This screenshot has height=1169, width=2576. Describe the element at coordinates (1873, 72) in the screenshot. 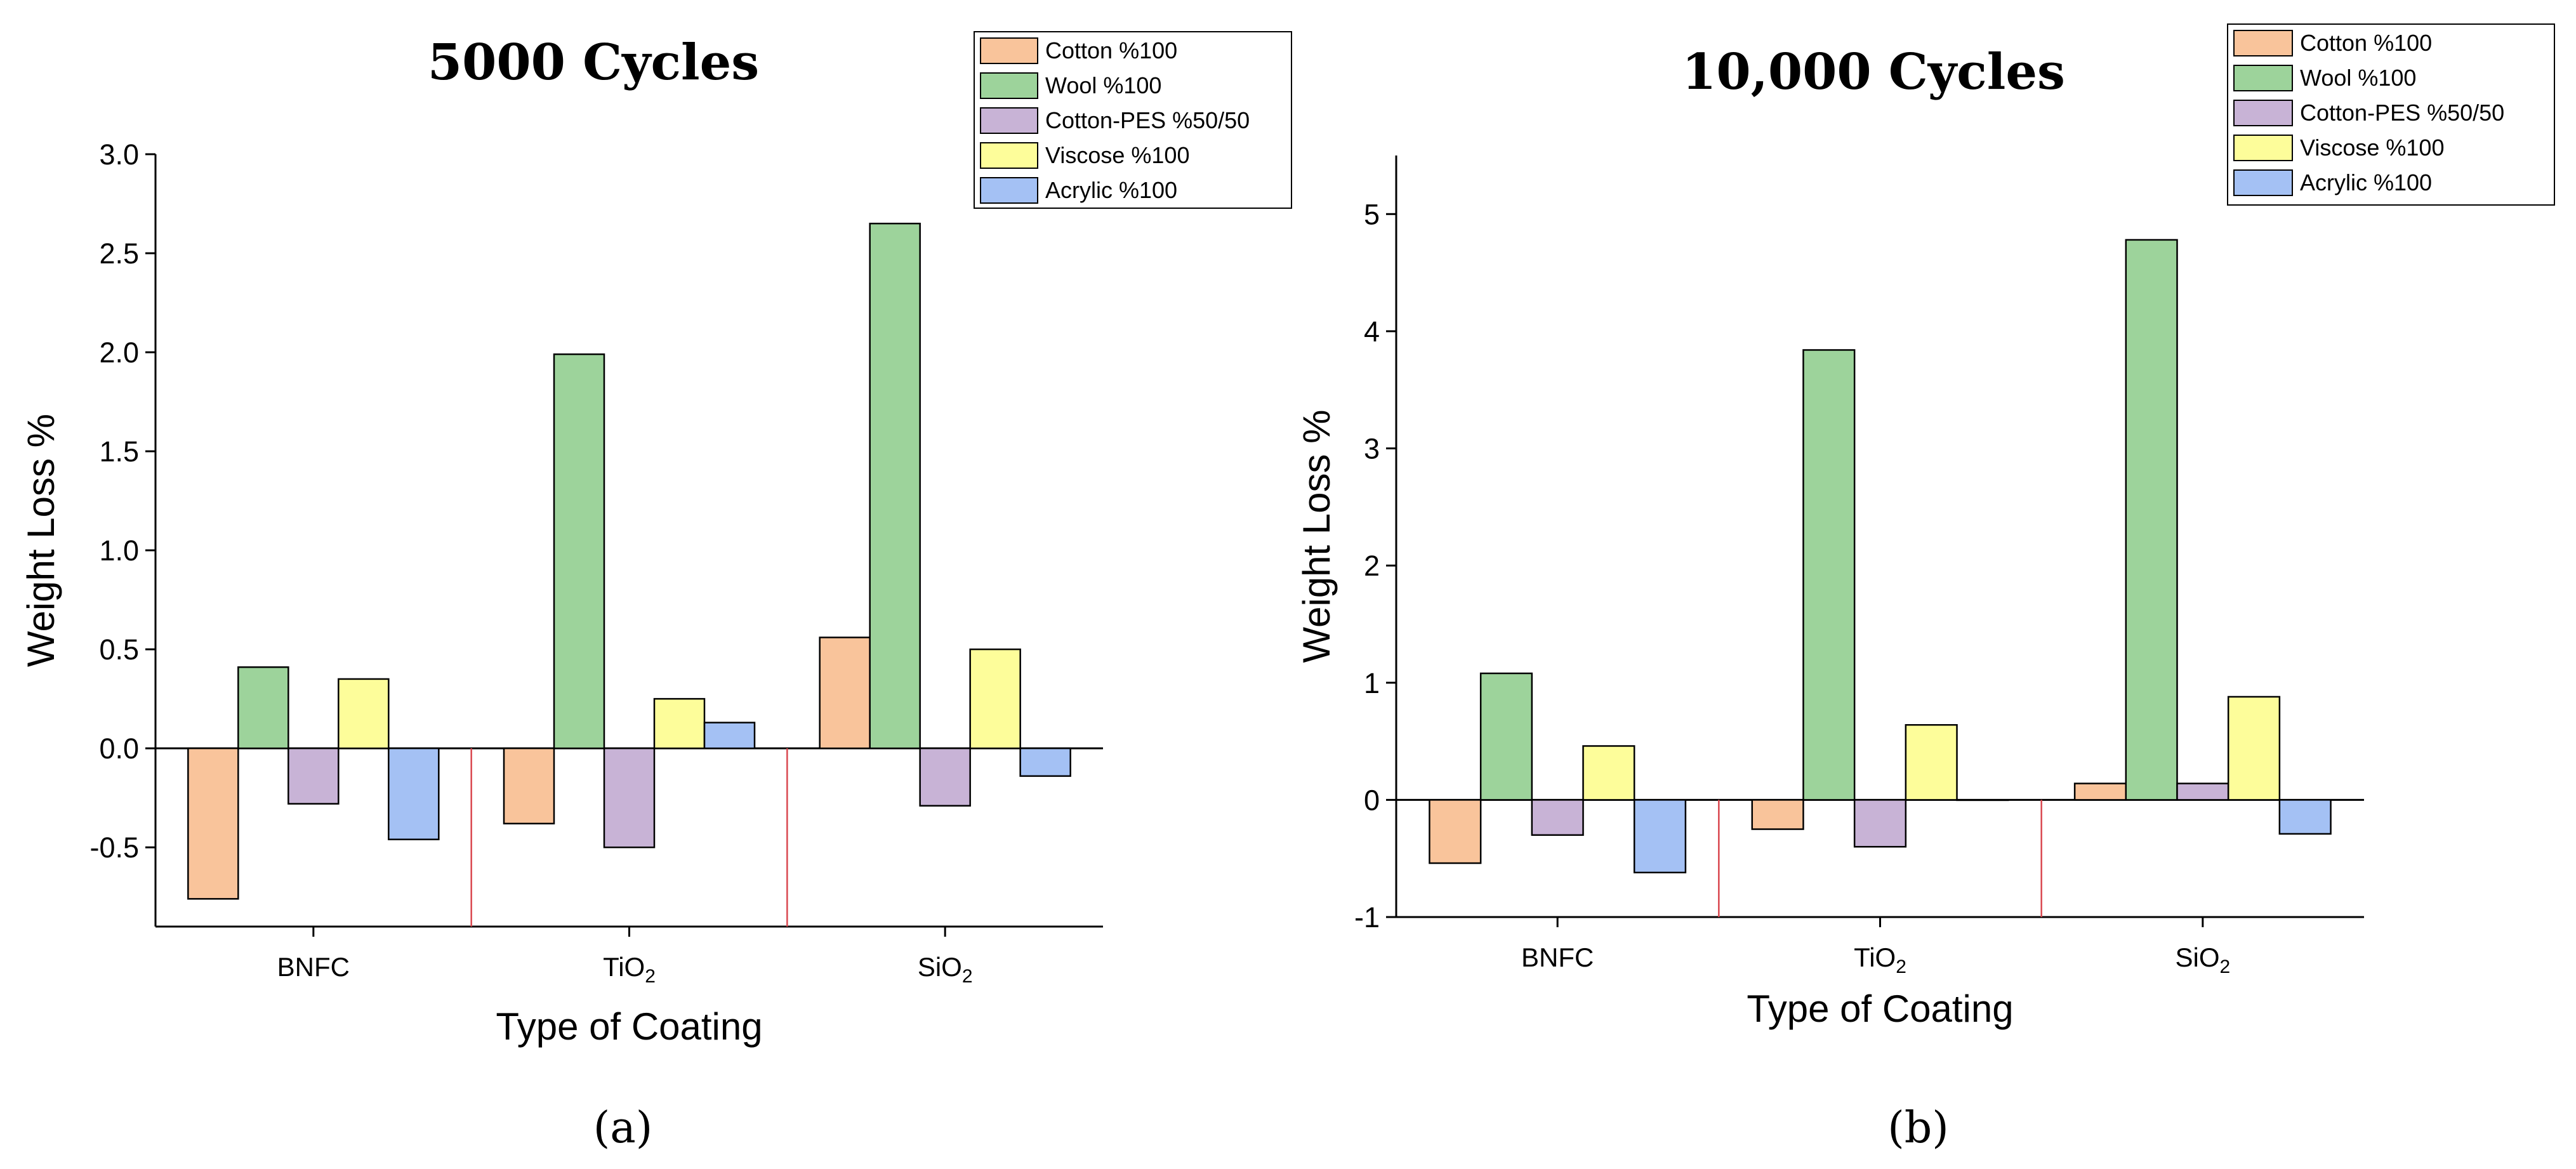

I see `chart-title: 10,000 Cycles` at that location.